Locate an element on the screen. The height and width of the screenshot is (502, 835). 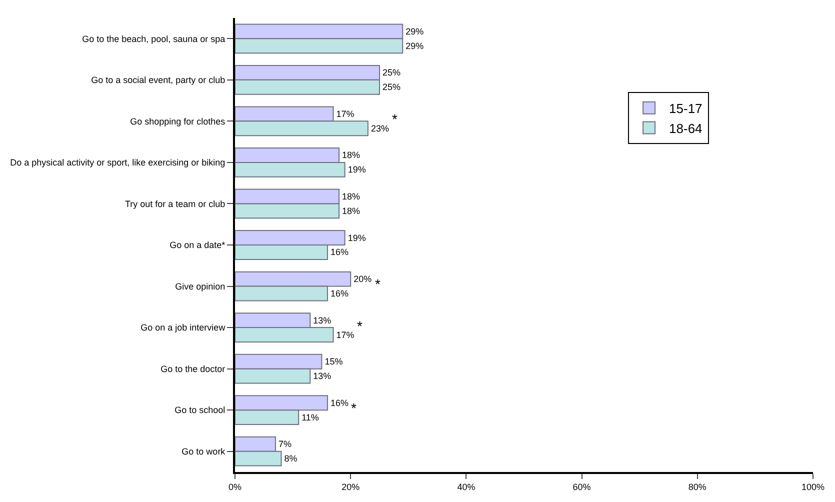
y-tick-label: Go shopping for clothes is located at coordinates (178, 121).